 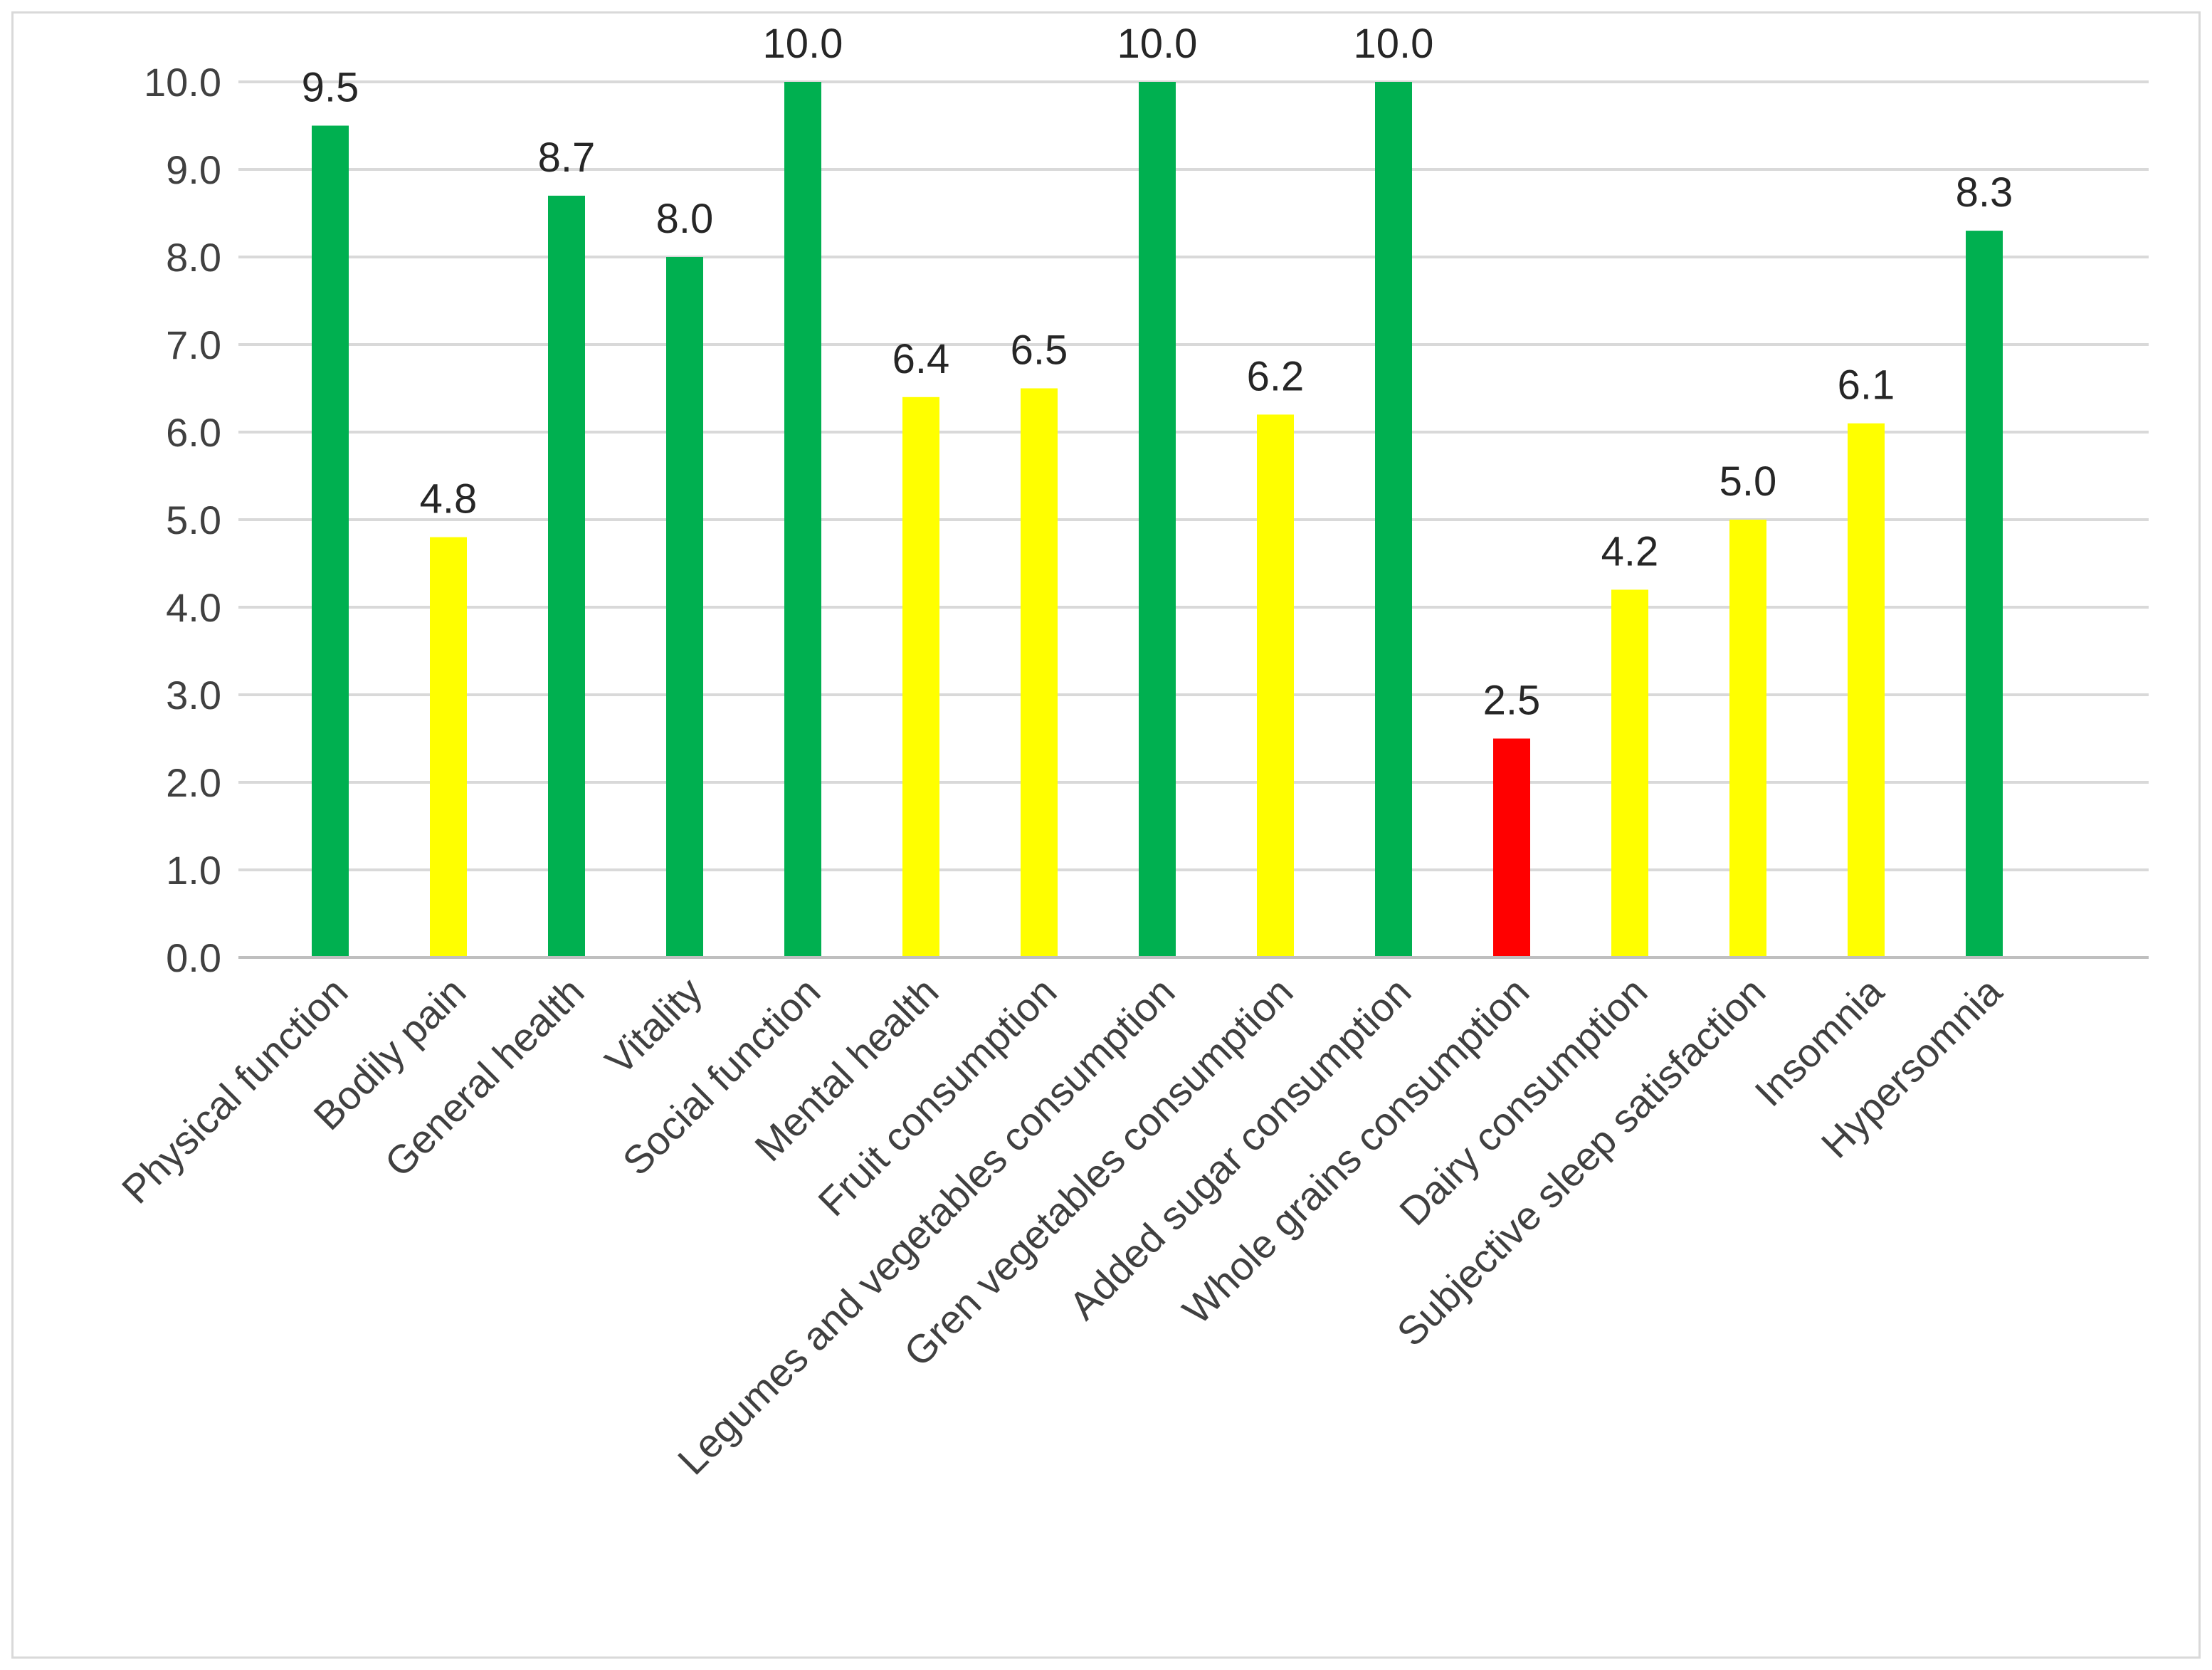 I want to click on data-label: 9.5, so click(x=330, y=88).